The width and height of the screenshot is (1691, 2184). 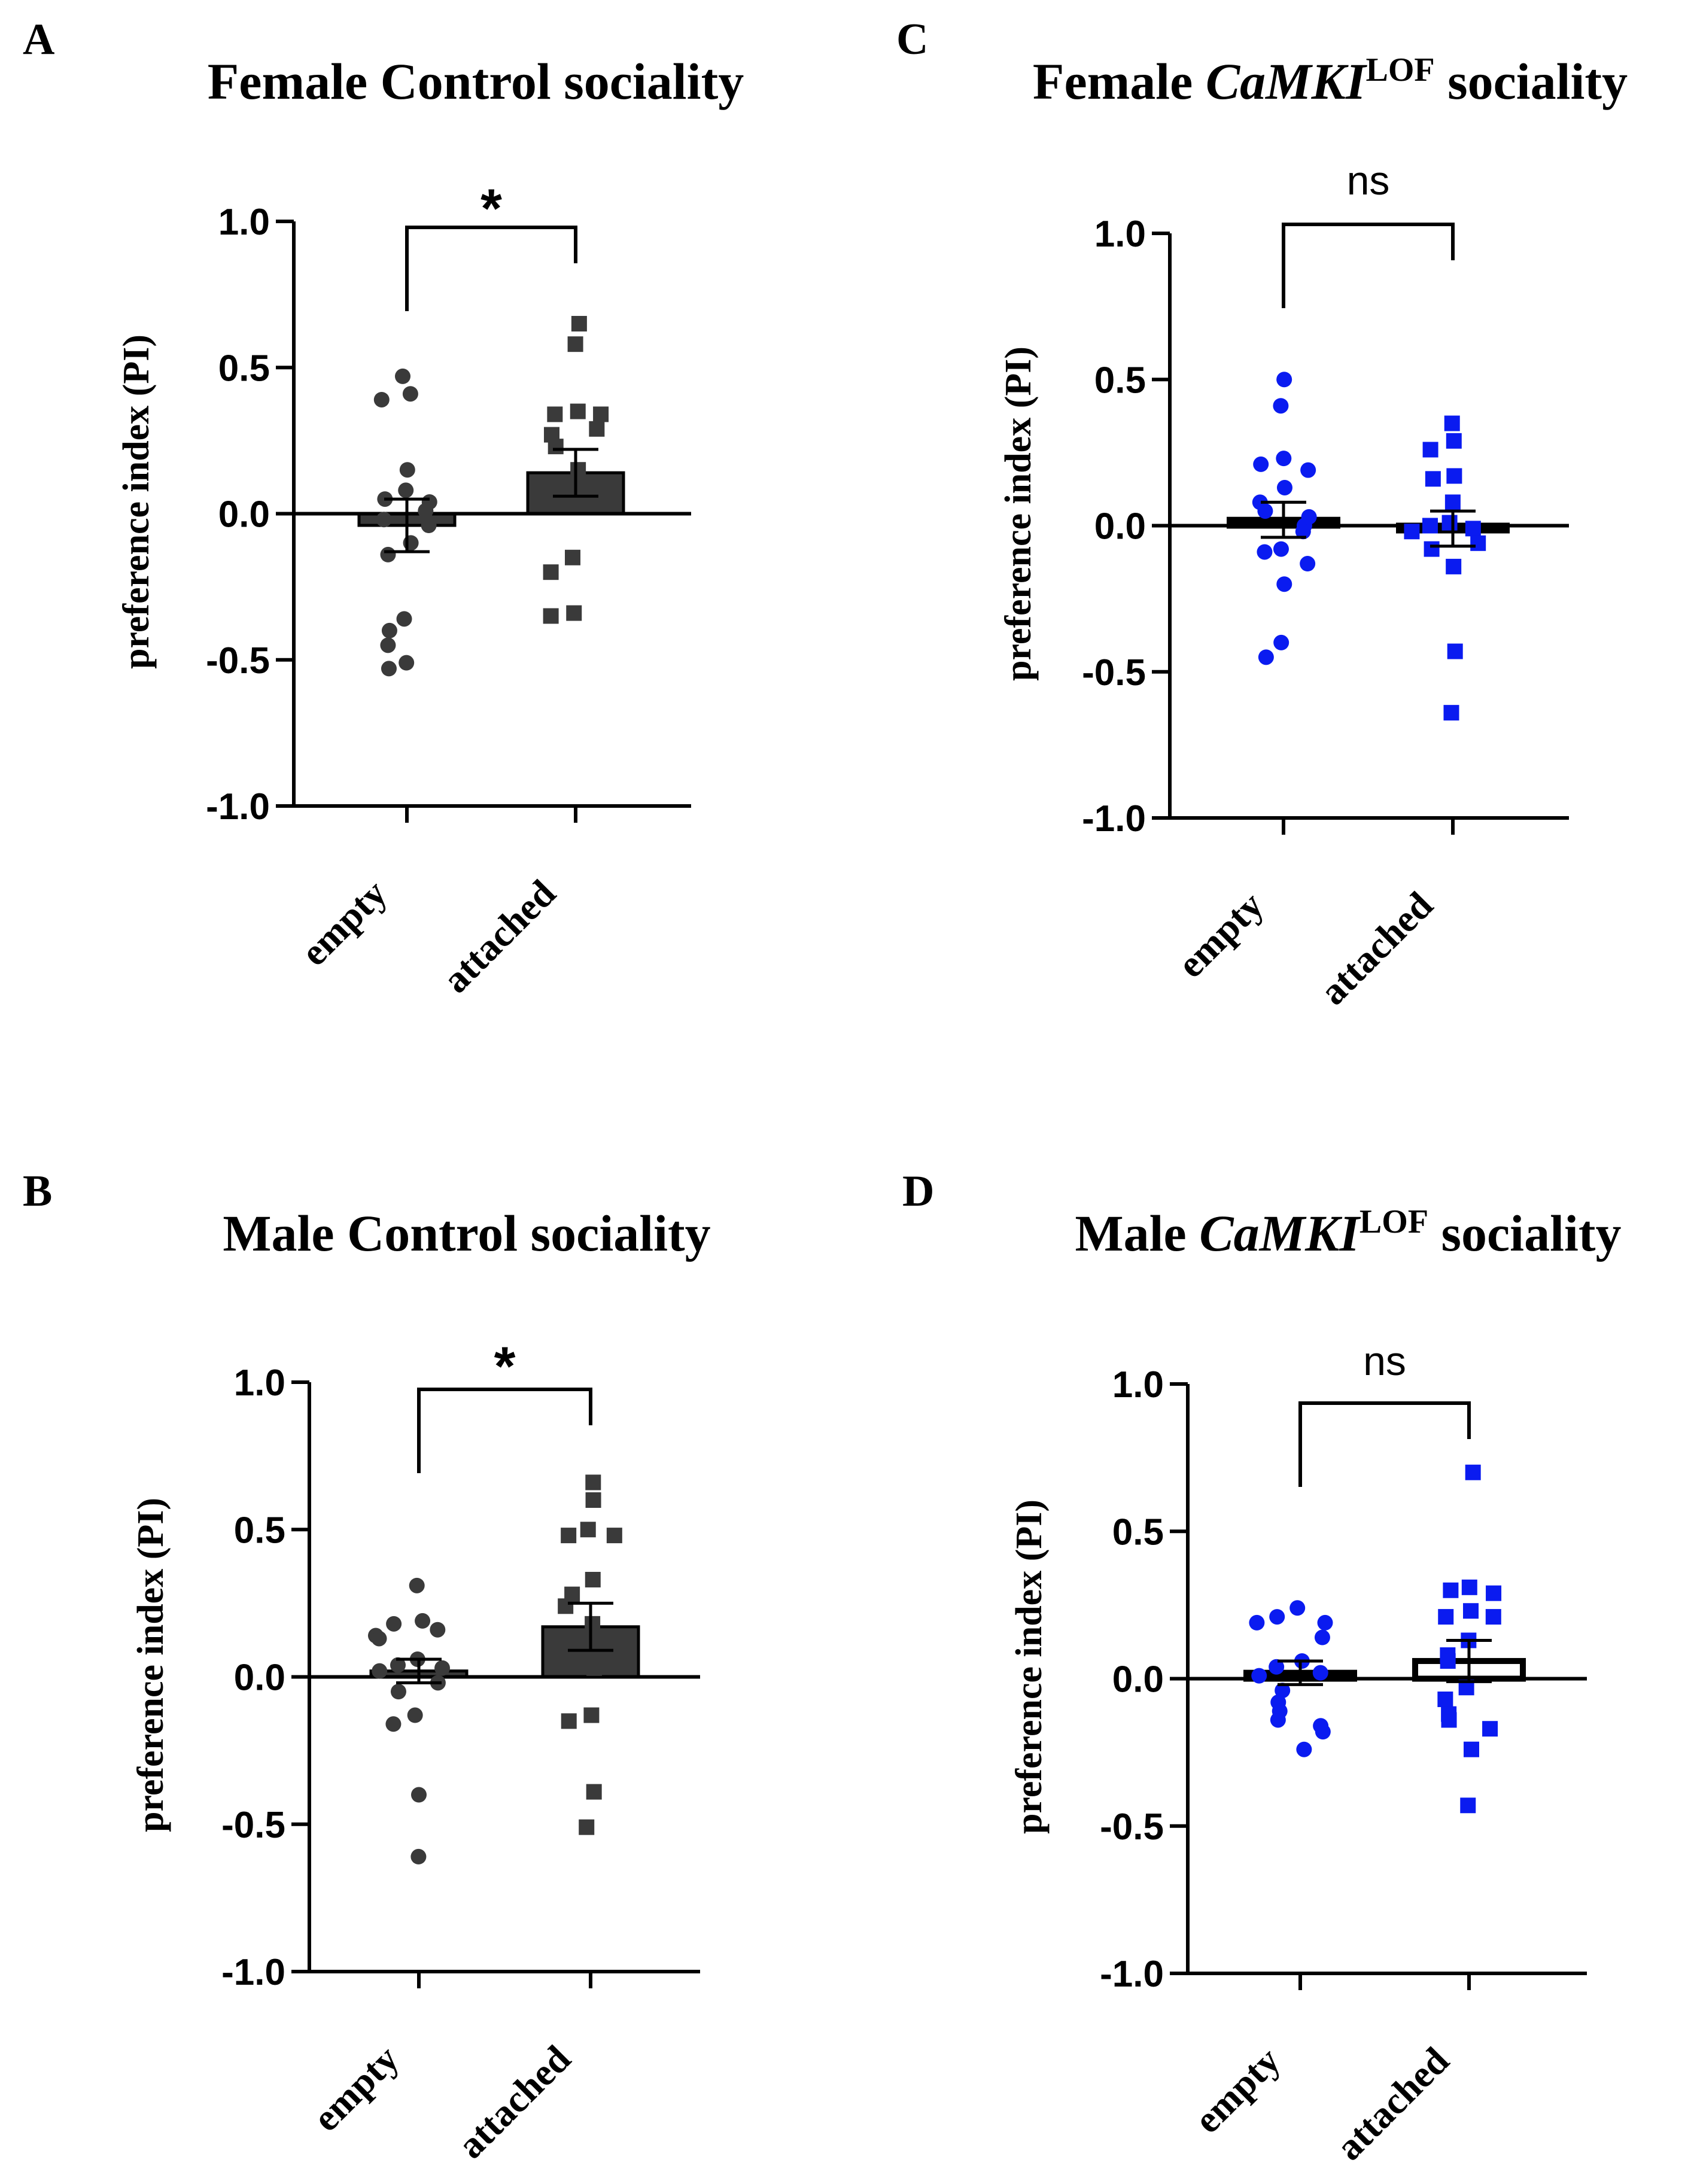 I want to click on chart-title: Male CaMKILOF sociality, so click(x=1348, y=1232).